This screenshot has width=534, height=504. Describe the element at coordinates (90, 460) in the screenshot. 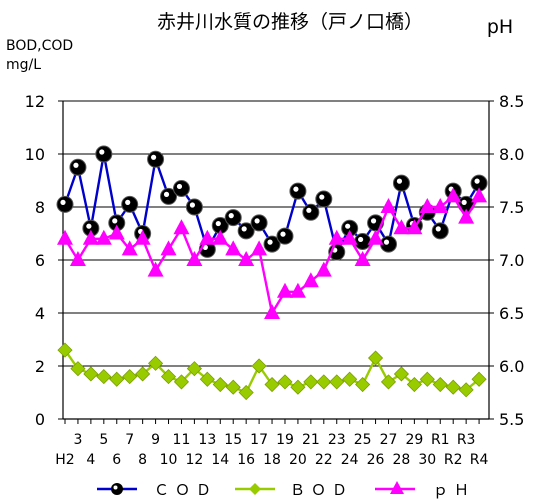

I see `x-tick-label: 4` at that location.